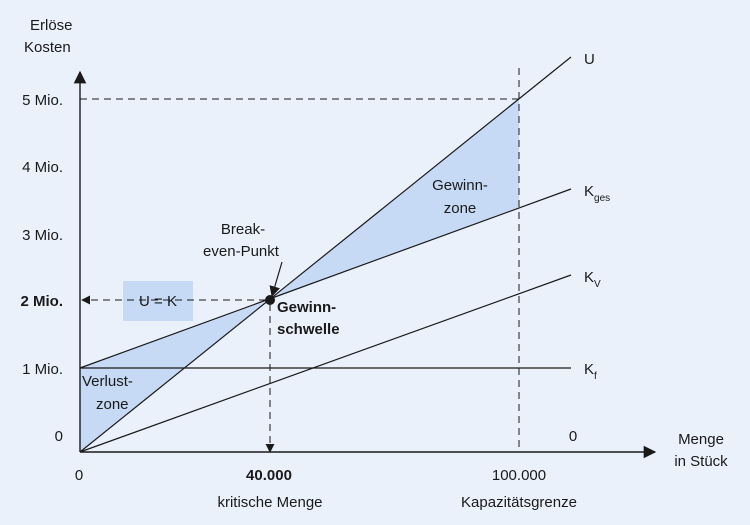 This screenshot has width=750, height=525. Describe the element at coordinates (589, 59) in the screenshot. I see `label-u: U` at that location.